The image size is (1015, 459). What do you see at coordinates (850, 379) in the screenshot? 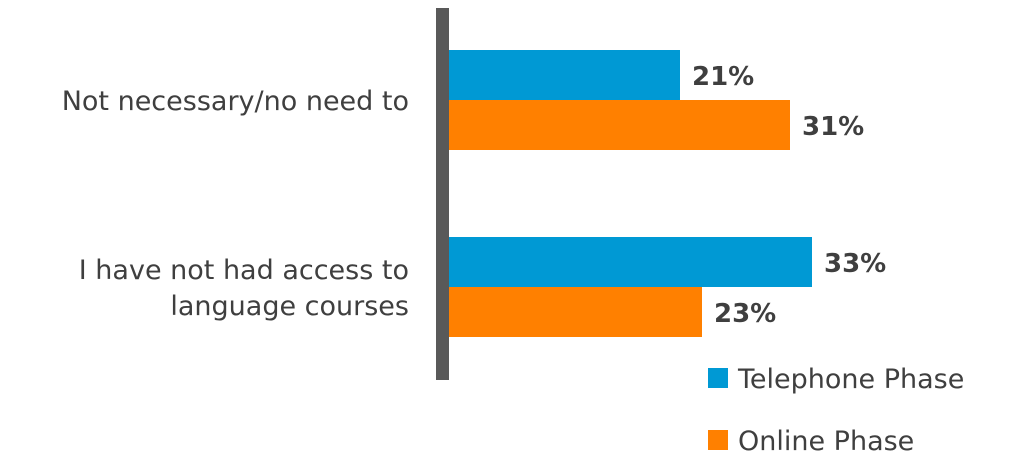
I see `legend-label-telephone: Telephone Phase` at bounding box center [850, 379].